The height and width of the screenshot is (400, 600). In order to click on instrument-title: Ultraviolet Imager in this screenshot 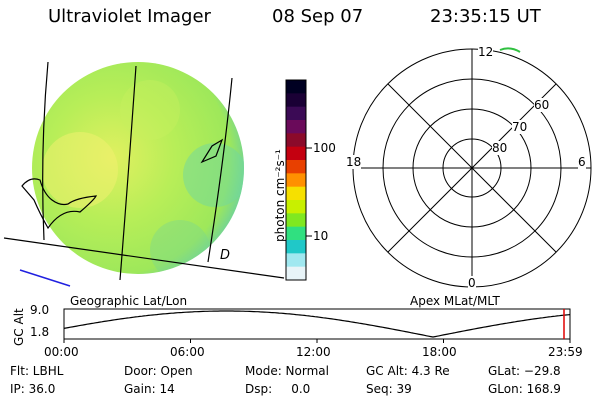, I will do `click(129, 16)`.